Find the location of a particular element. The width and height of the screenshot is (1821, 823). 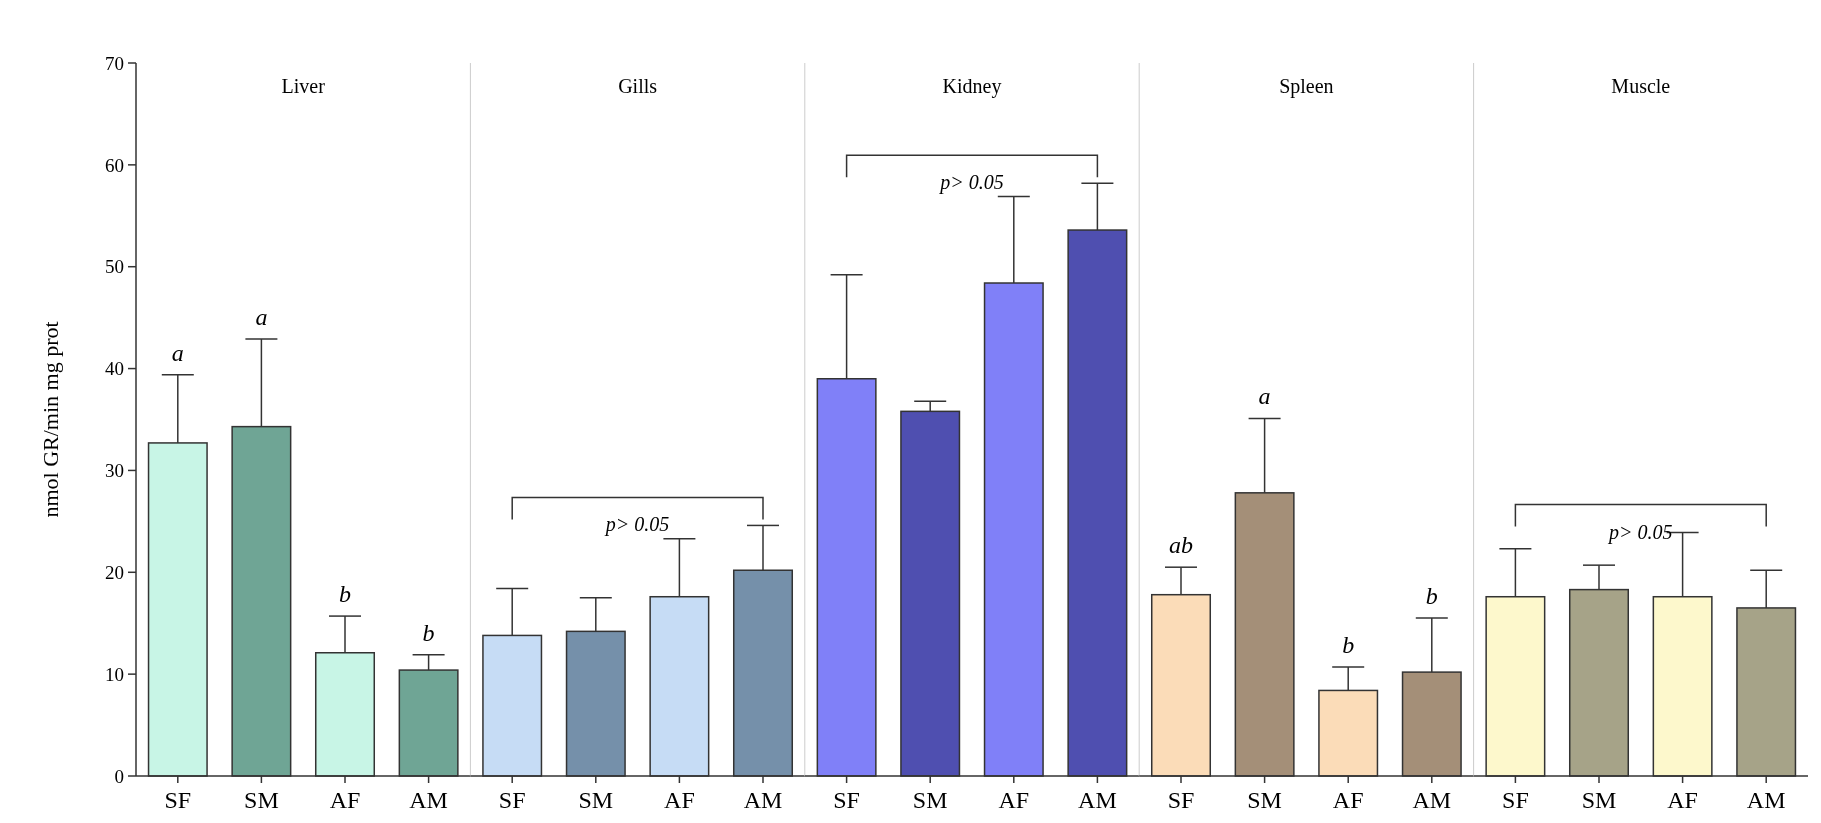

y-tick-label: 50 is located at coordinates (114, 267).